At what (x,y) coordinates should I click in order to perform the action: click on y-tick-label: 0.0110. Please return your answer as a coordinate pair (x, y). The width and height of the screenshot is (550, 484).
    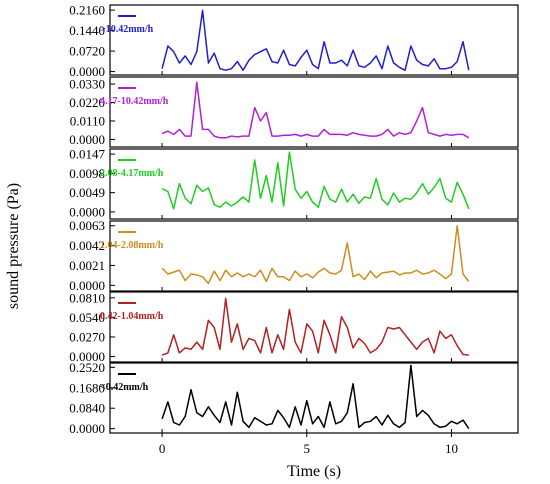
    Looking at the image, I should click on (87, 120).